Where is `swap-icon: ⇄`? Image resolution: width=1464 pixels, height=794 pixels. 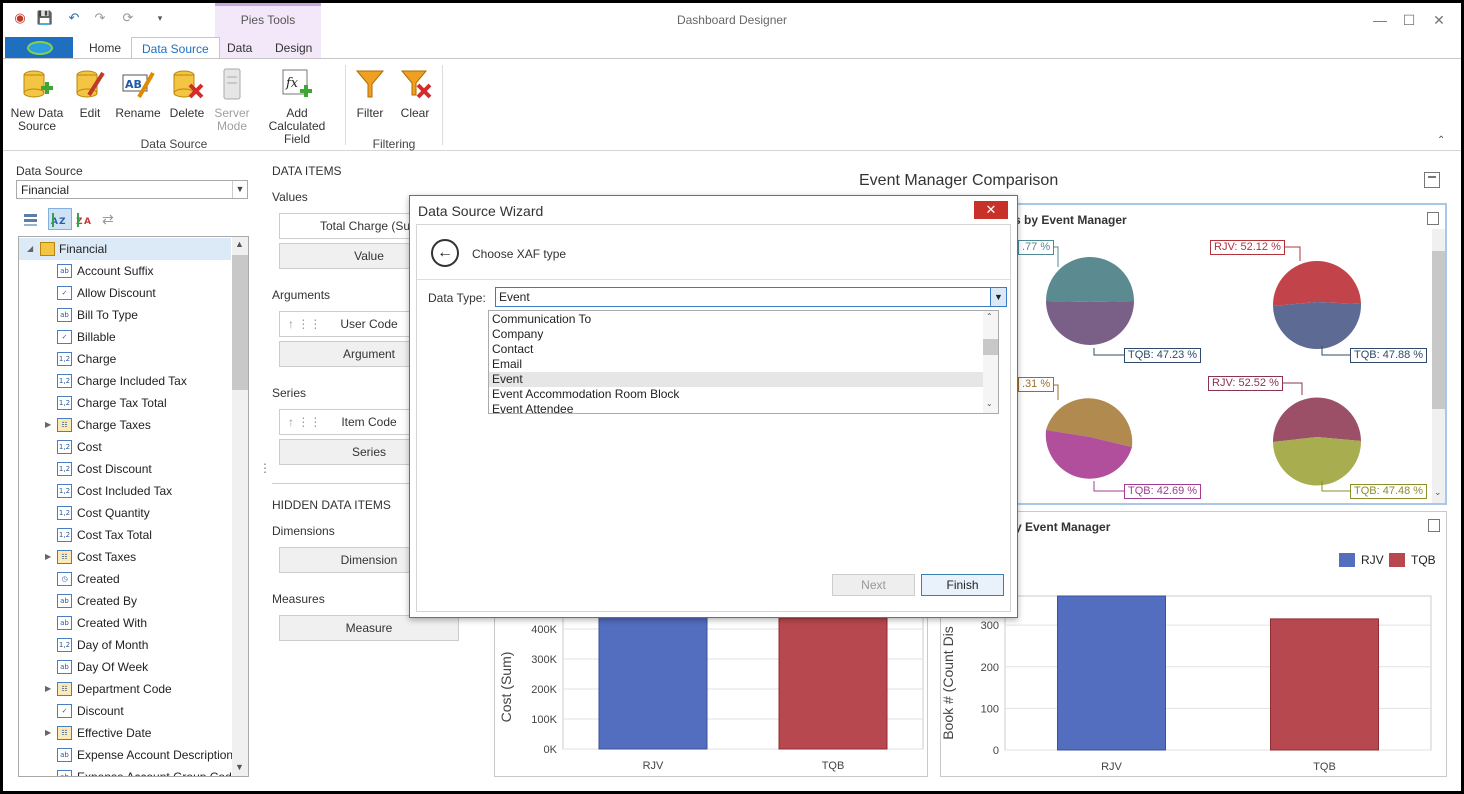
swap-icon: ⇄ is located at coordinates (108, 219).